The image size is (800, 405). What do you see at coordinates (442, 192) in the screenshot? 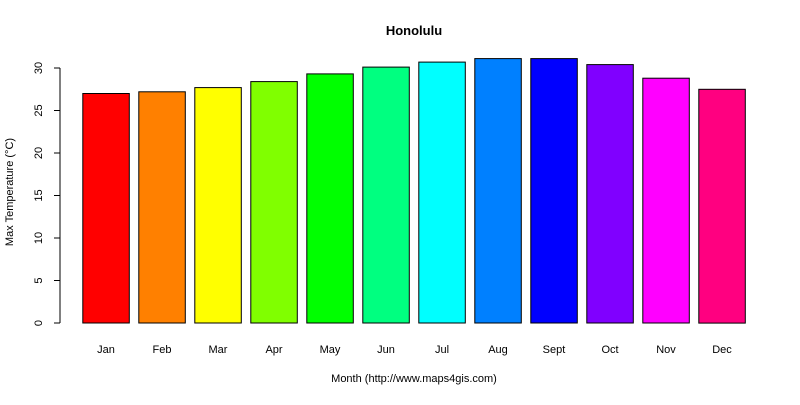
I see `bar-jul` at bounding box center [442, 192].